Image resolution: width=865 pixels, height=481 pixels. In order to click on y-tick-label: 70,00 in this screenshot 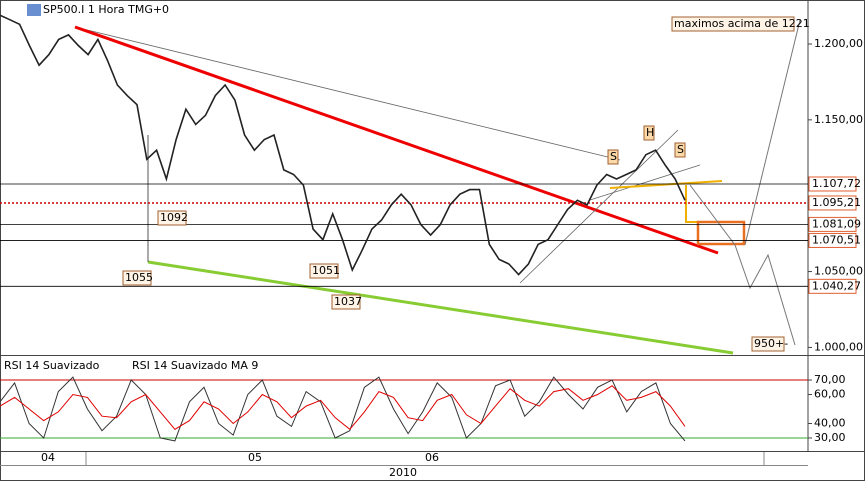, I will do `click(830, 379)`.